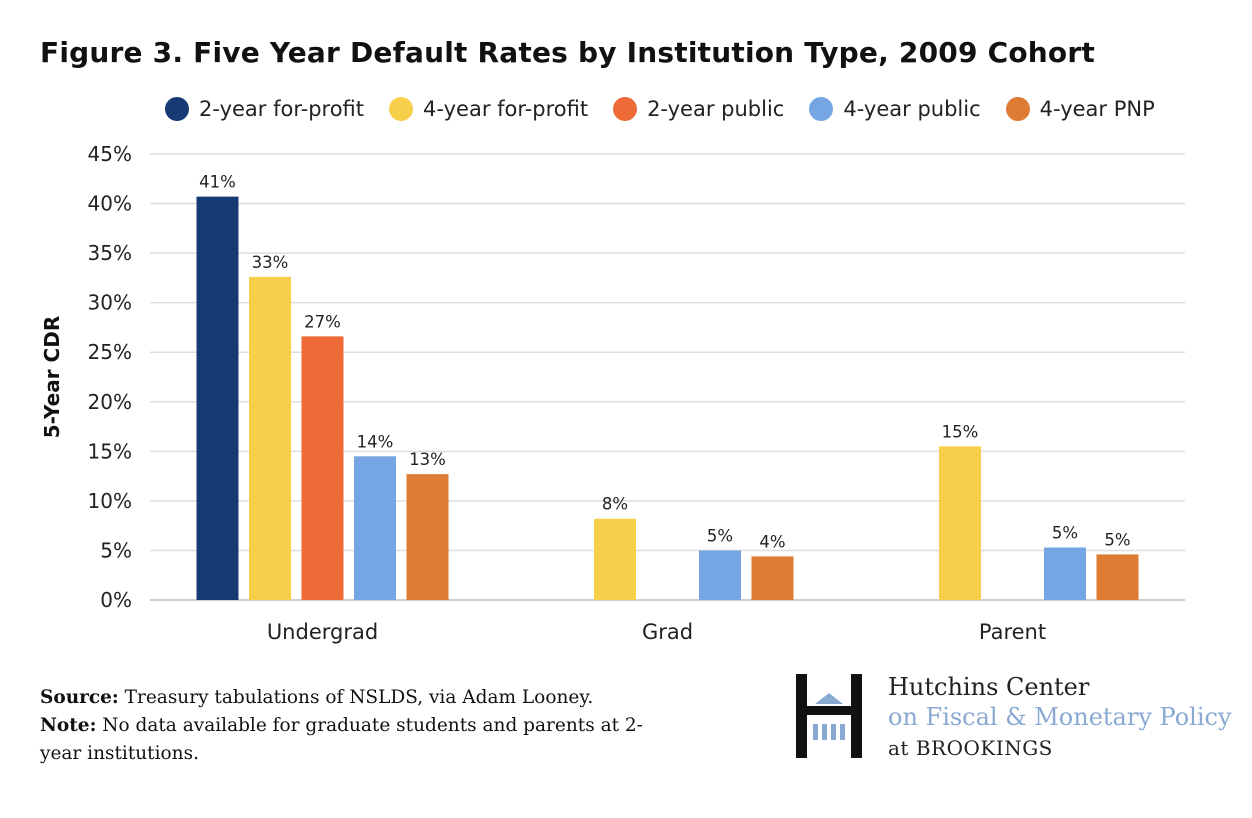  What do you see at coordinates (322, 632) in the screenshot?
I see `x-tick-label: Undergrad` at bounding box center [322, 632].